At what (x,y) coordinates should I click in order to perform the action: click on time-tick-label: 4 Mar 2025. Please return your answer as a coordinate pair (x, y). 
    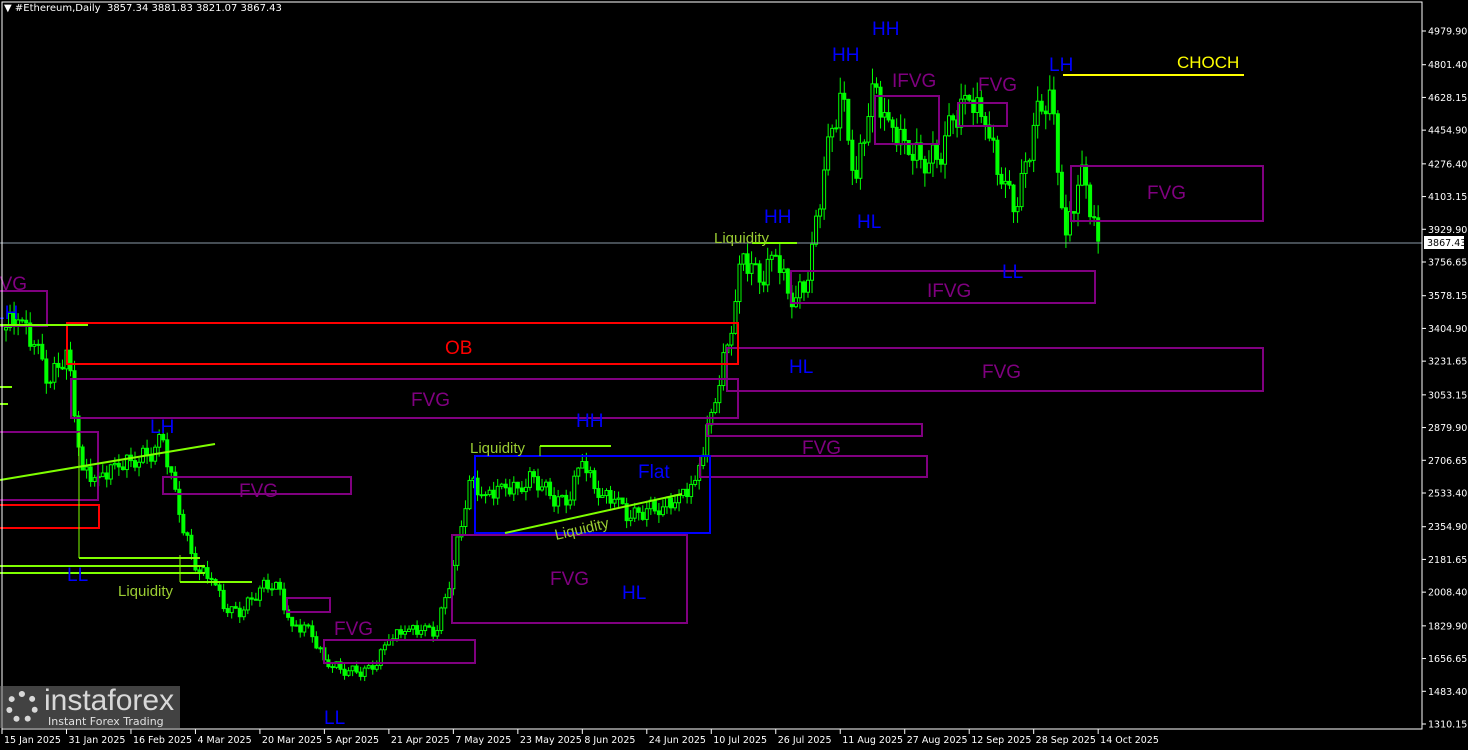
    Looking at the image, I should click on (224, 740).